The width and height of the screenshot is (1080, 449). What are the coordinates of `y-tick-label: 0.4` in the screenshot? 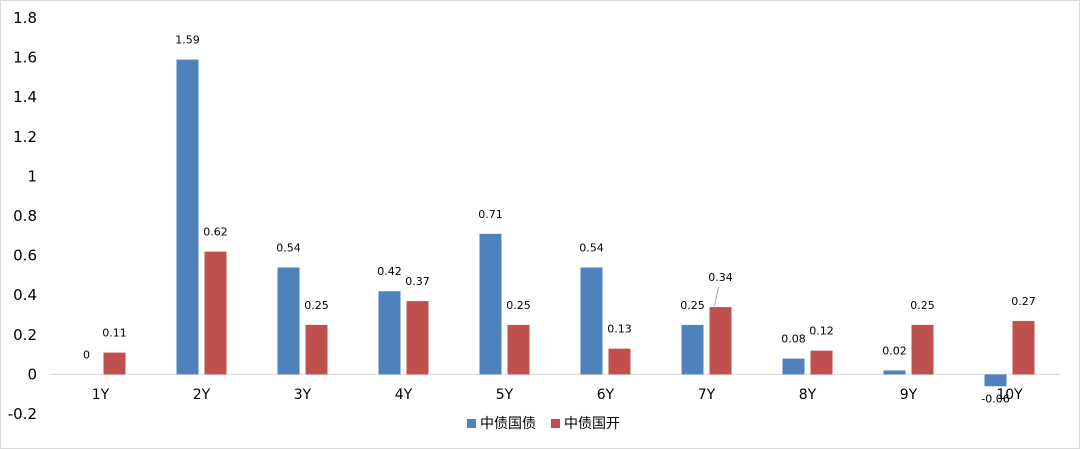 It's located at (25, 295).